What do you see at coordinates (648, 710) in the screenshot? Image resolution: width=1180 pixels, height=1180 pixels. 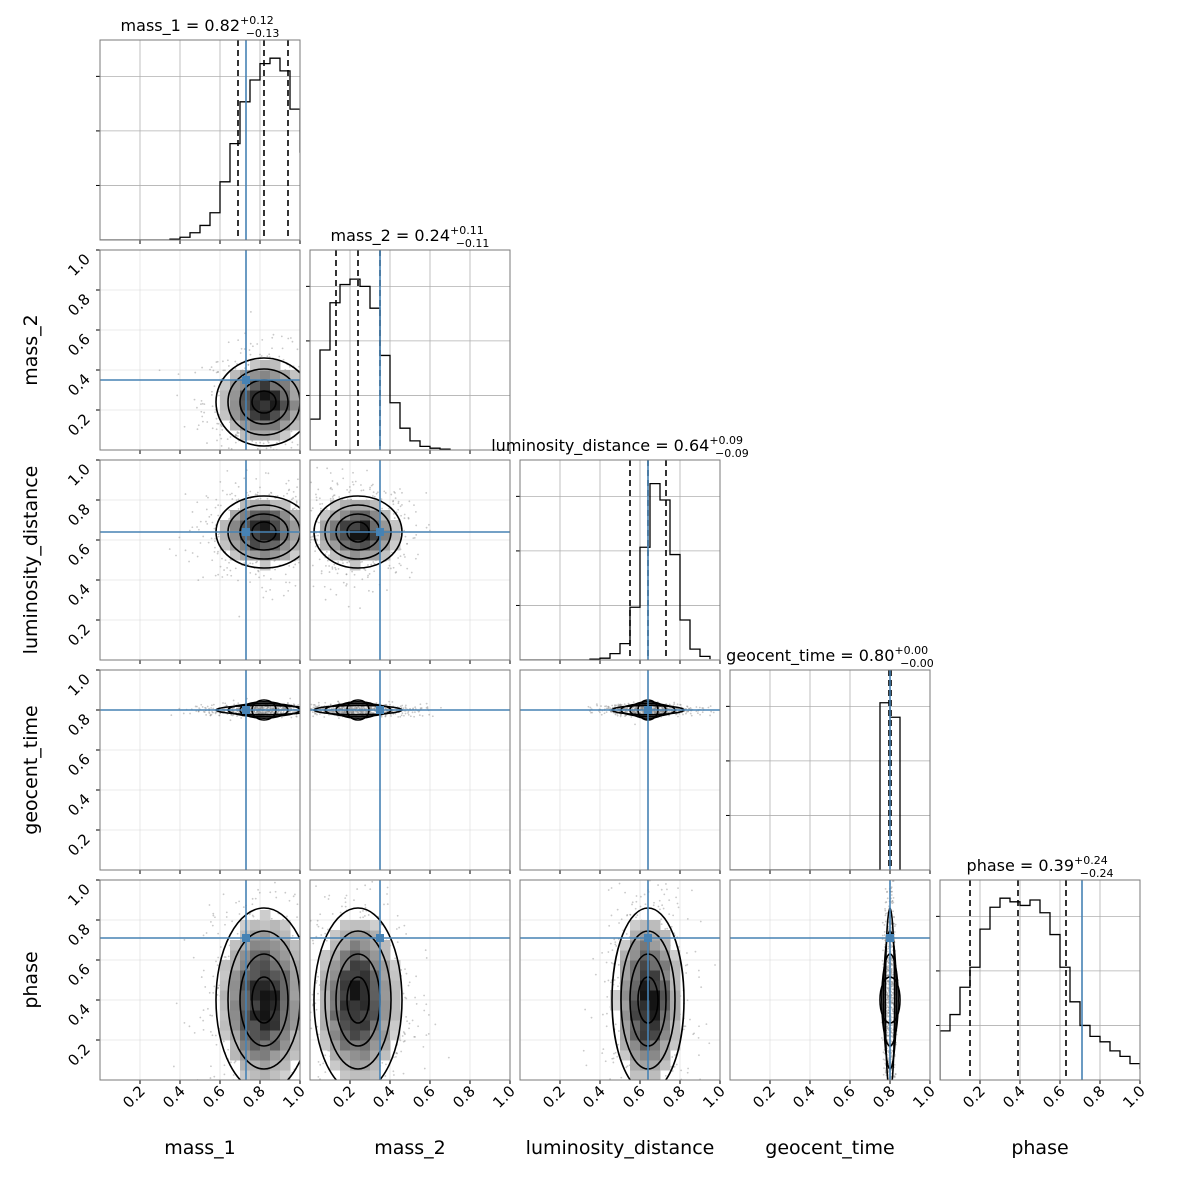 I see `truth-marker` at bounding box center [648, 710].